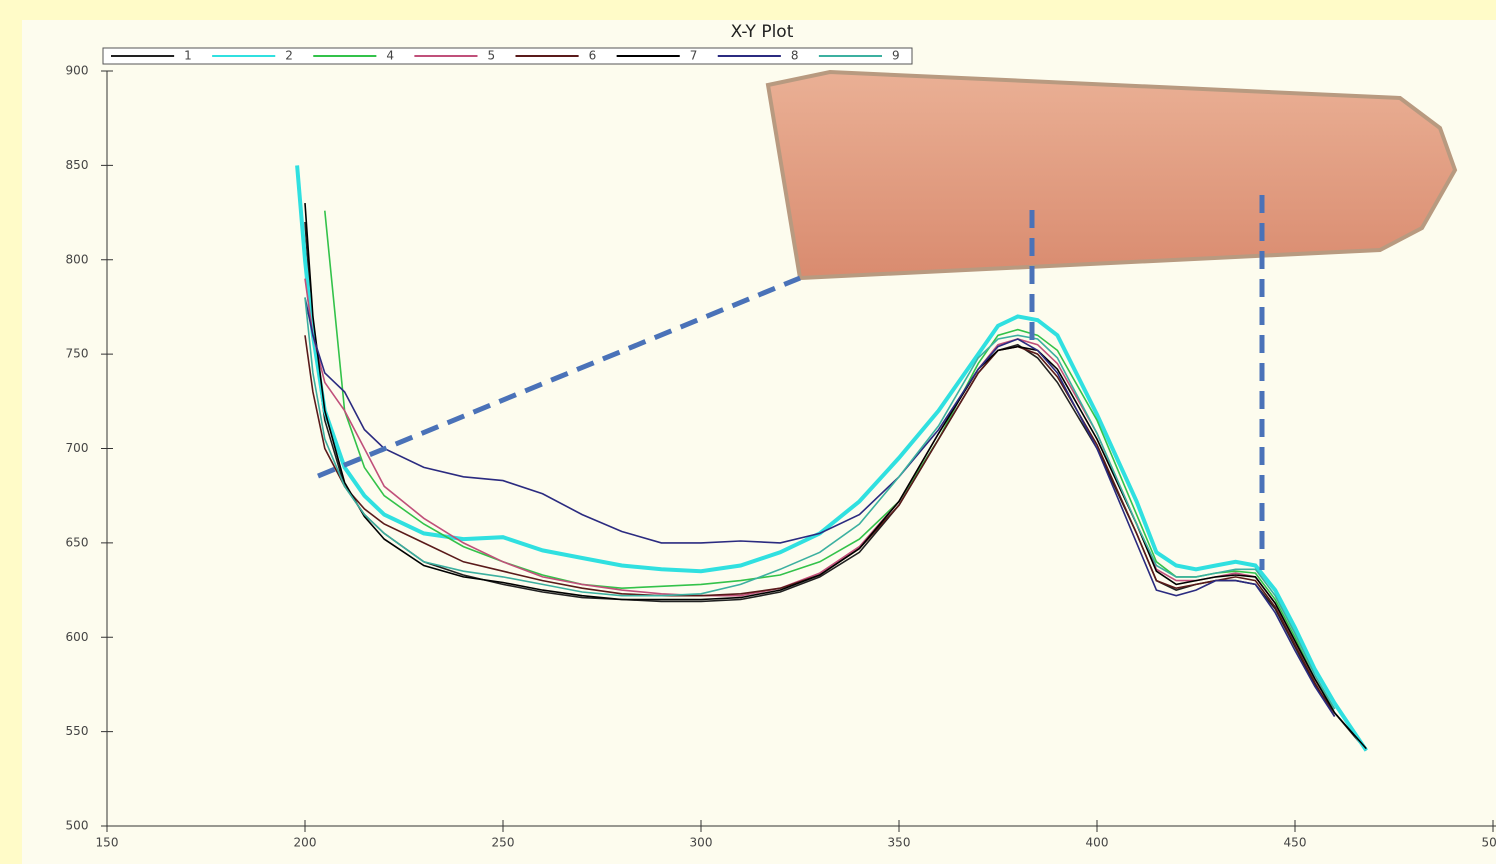 The image size is (1496, 864). What do you see at coordinates (1489, 843) in the screenshot?
I see `x-tick-label: 500` at bounding box center [1489, 843].